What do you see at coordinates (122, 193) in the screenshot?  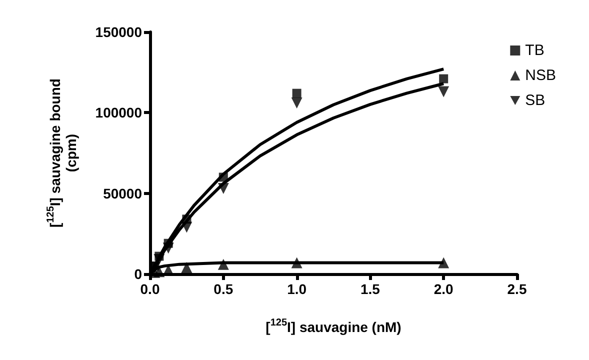 I see `y-tick-label: 50000` at bounding box center [122, 193].